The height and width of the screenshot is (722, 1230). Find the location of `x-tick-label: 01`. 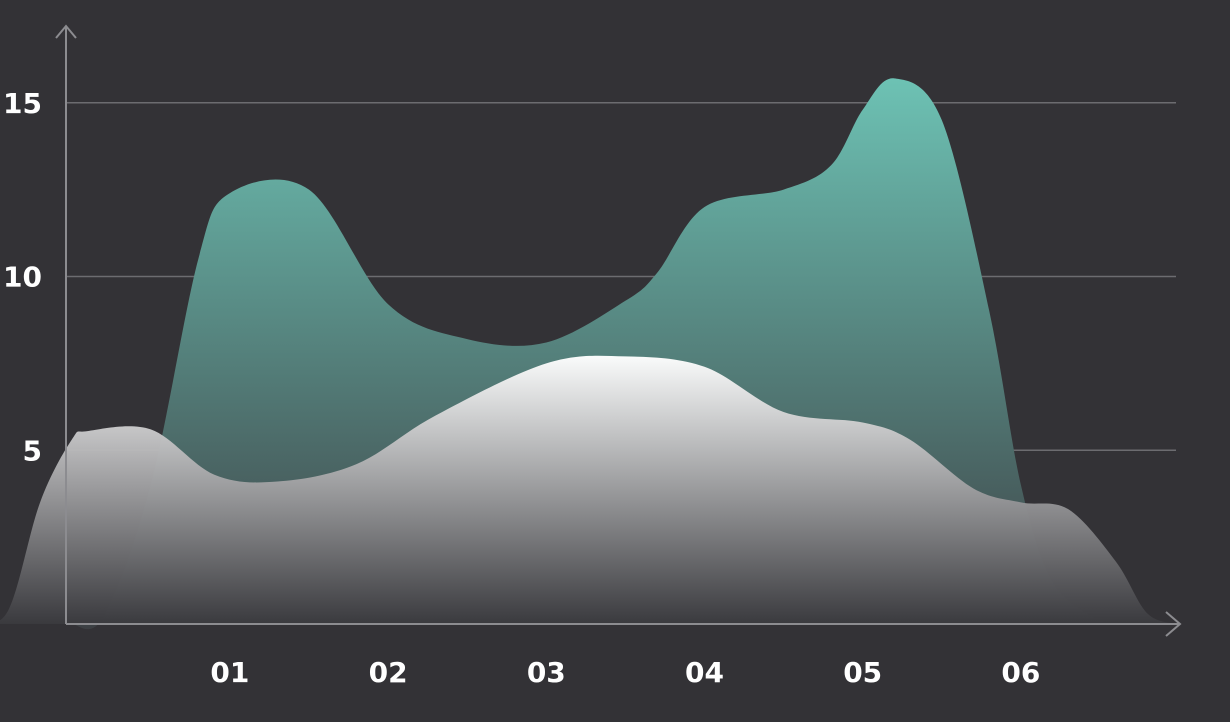

x-tick-label: 01 is located at coordinates (229, 672).